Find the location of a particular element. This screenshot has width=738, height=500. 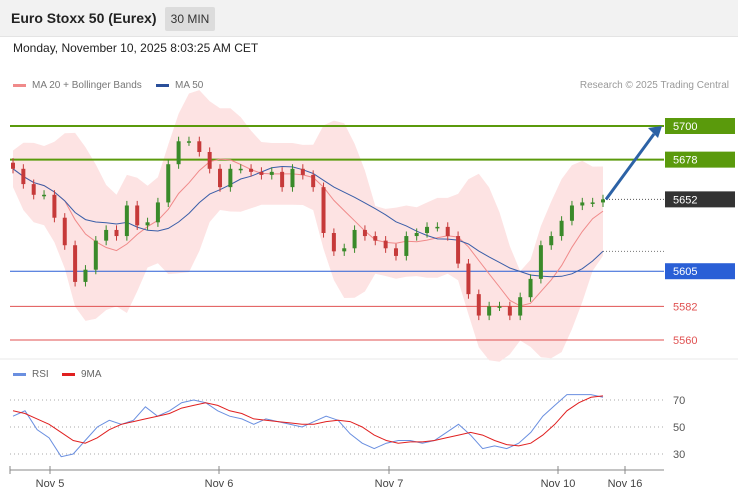

level-label-5652: 5652 is located at coordinates (685, 200).